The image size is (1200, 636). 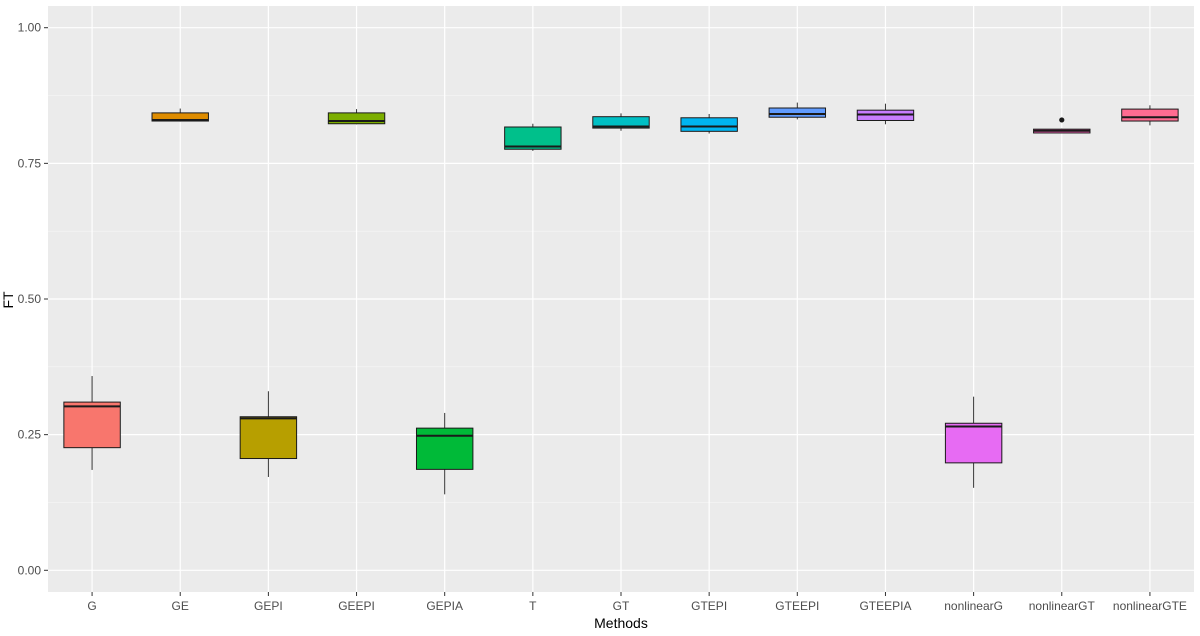 What do you see at coordinates (91, 606) in the screenshot?
I see `x-tick-label: G` at bounding box center [91, 606].